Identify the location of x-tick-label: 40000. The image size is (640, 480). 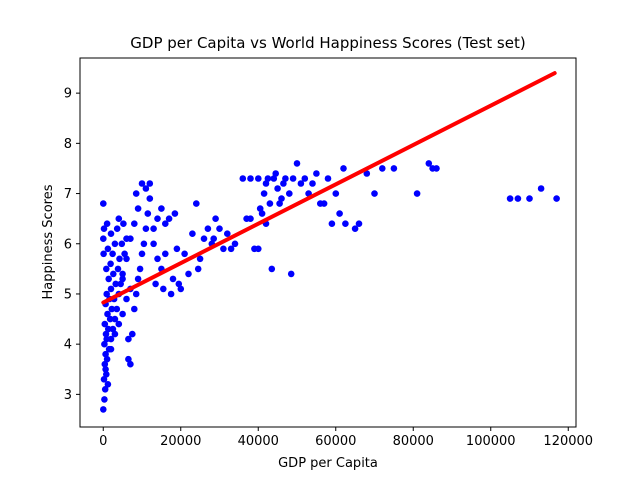
(258, 441).